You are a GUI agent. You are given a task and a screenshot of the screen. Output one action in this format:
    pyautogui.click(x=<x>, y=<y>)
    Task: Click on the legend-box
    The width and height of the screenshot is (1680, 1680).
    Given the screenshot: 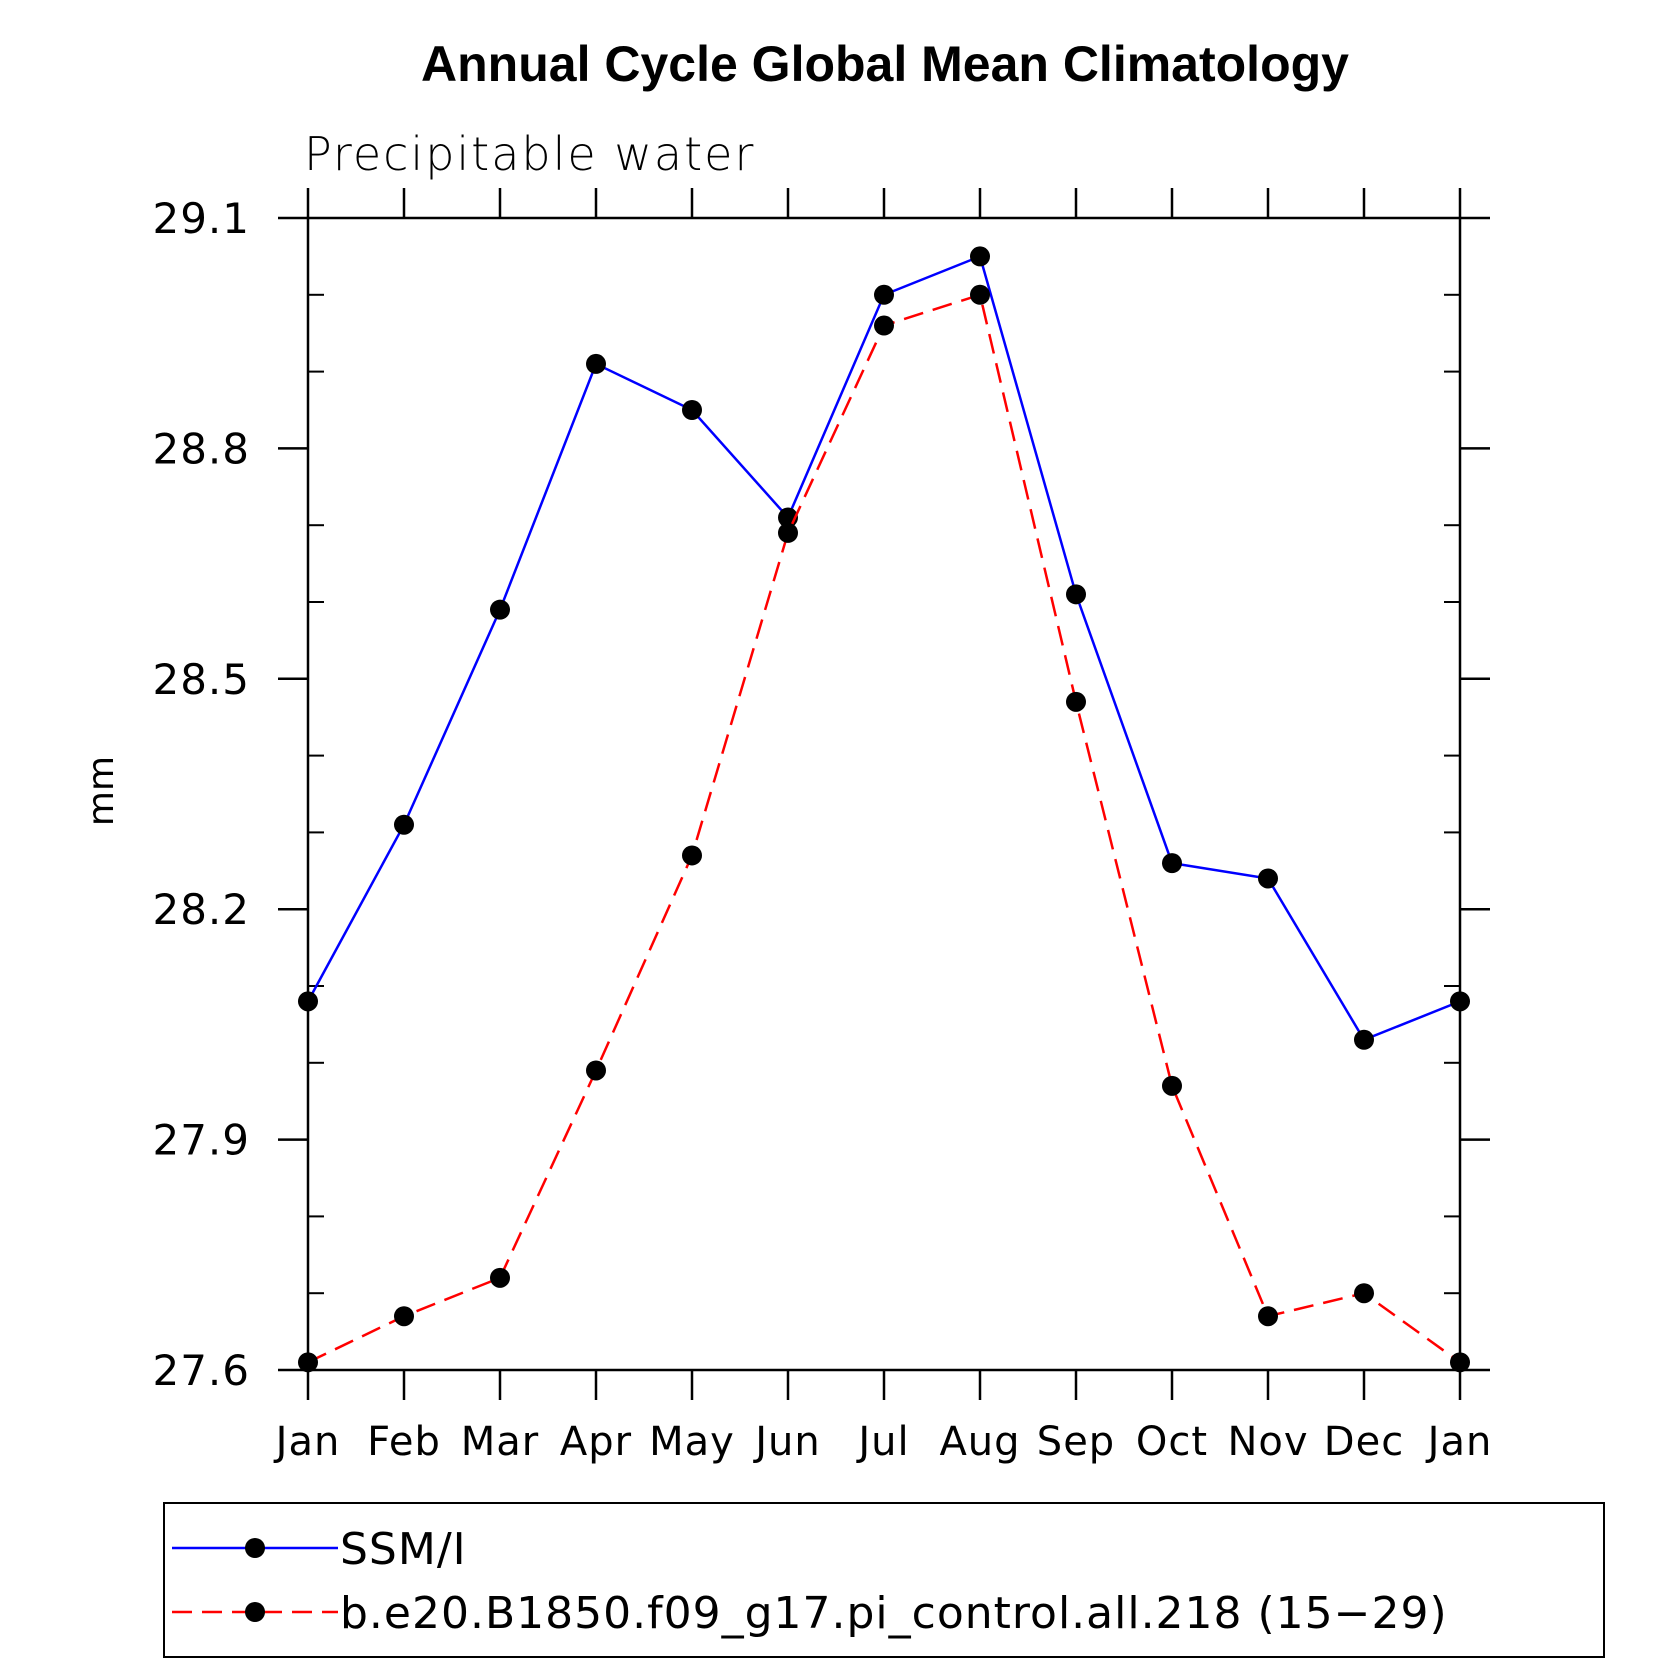 What is the action you would take?
    pyautogui.click(x=884, y=1580)
    